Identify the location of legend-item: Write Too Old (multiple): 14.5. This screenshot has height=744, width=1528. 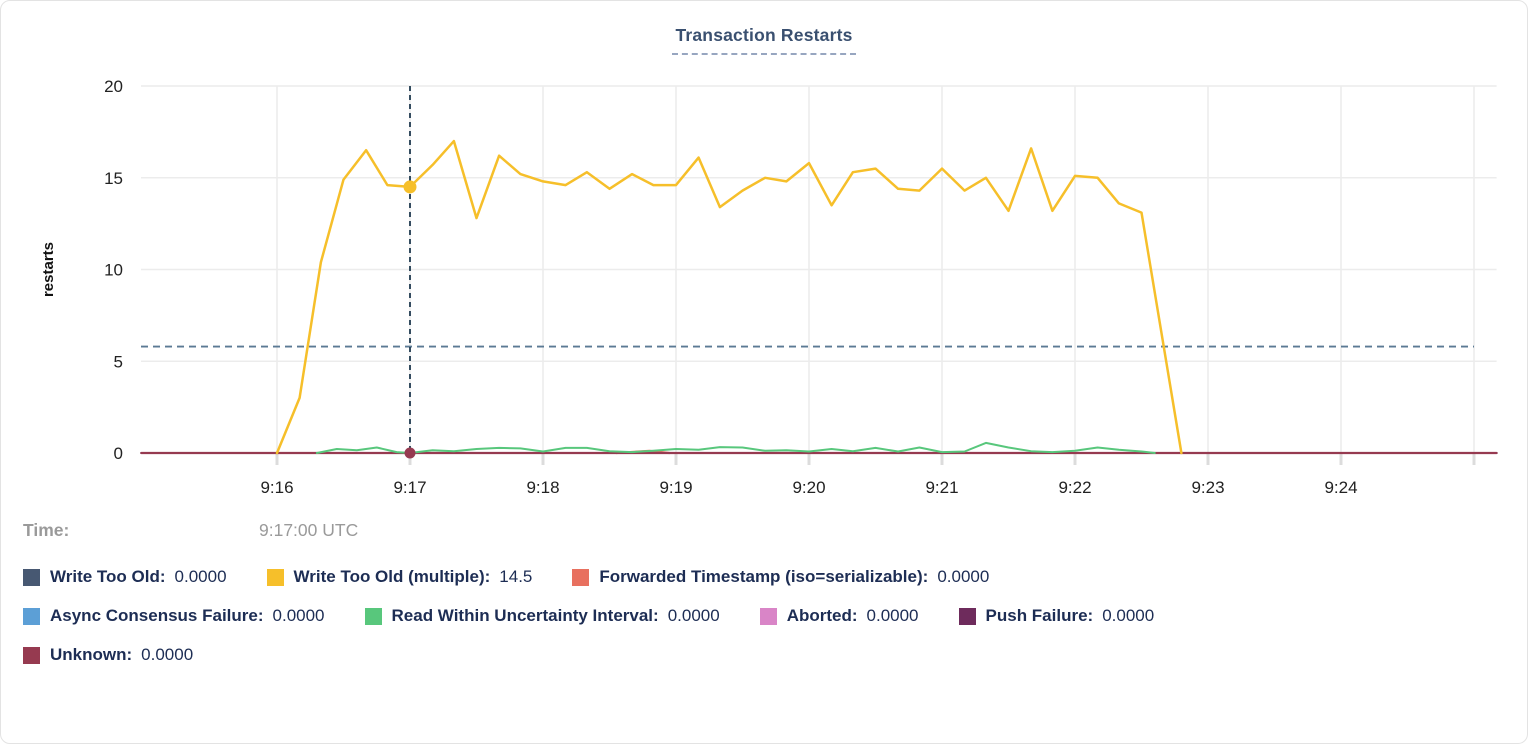
(399, 577).